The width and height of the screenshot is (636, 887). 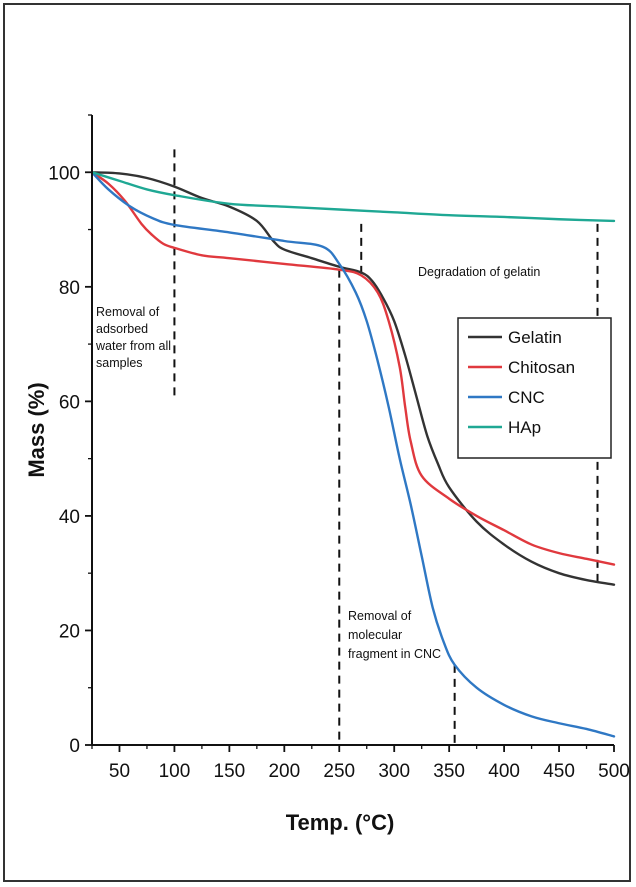 I want to click on x-tick-label: 200, so click(x=284, y=771).